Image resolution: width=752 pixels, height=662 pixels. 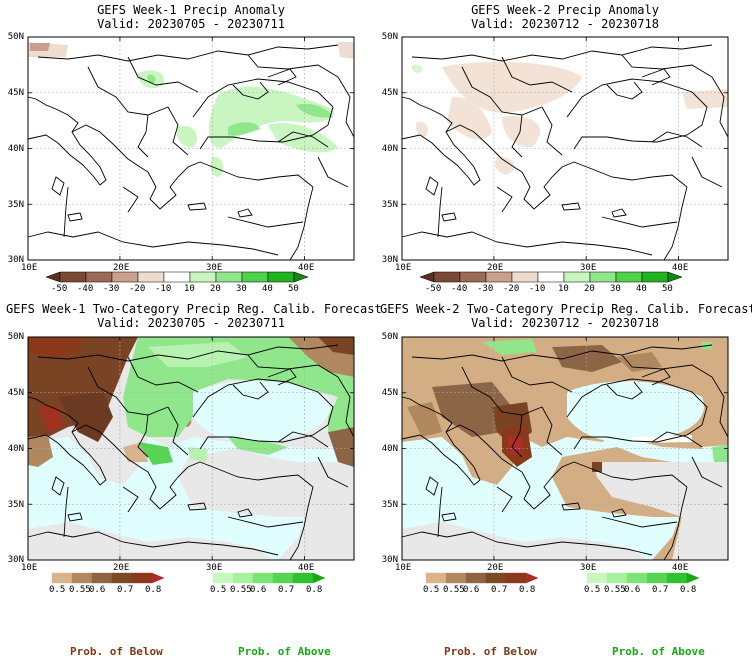 I want to click on anomaly-colorbar-label: 40, so click(x=641, y=289).